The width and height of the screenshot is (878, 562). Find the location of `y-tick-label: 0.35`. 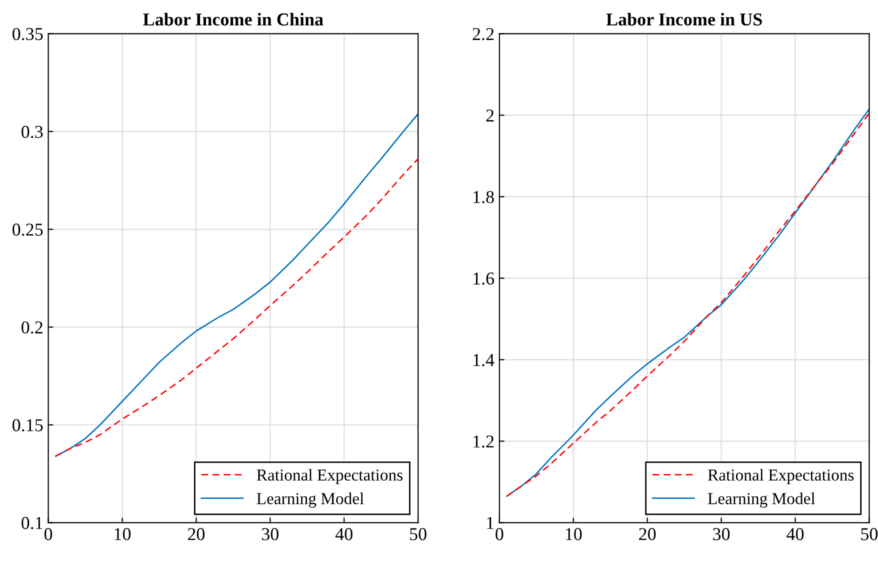

y-tick-label: 0.35 is located at coordinates (27, 34).